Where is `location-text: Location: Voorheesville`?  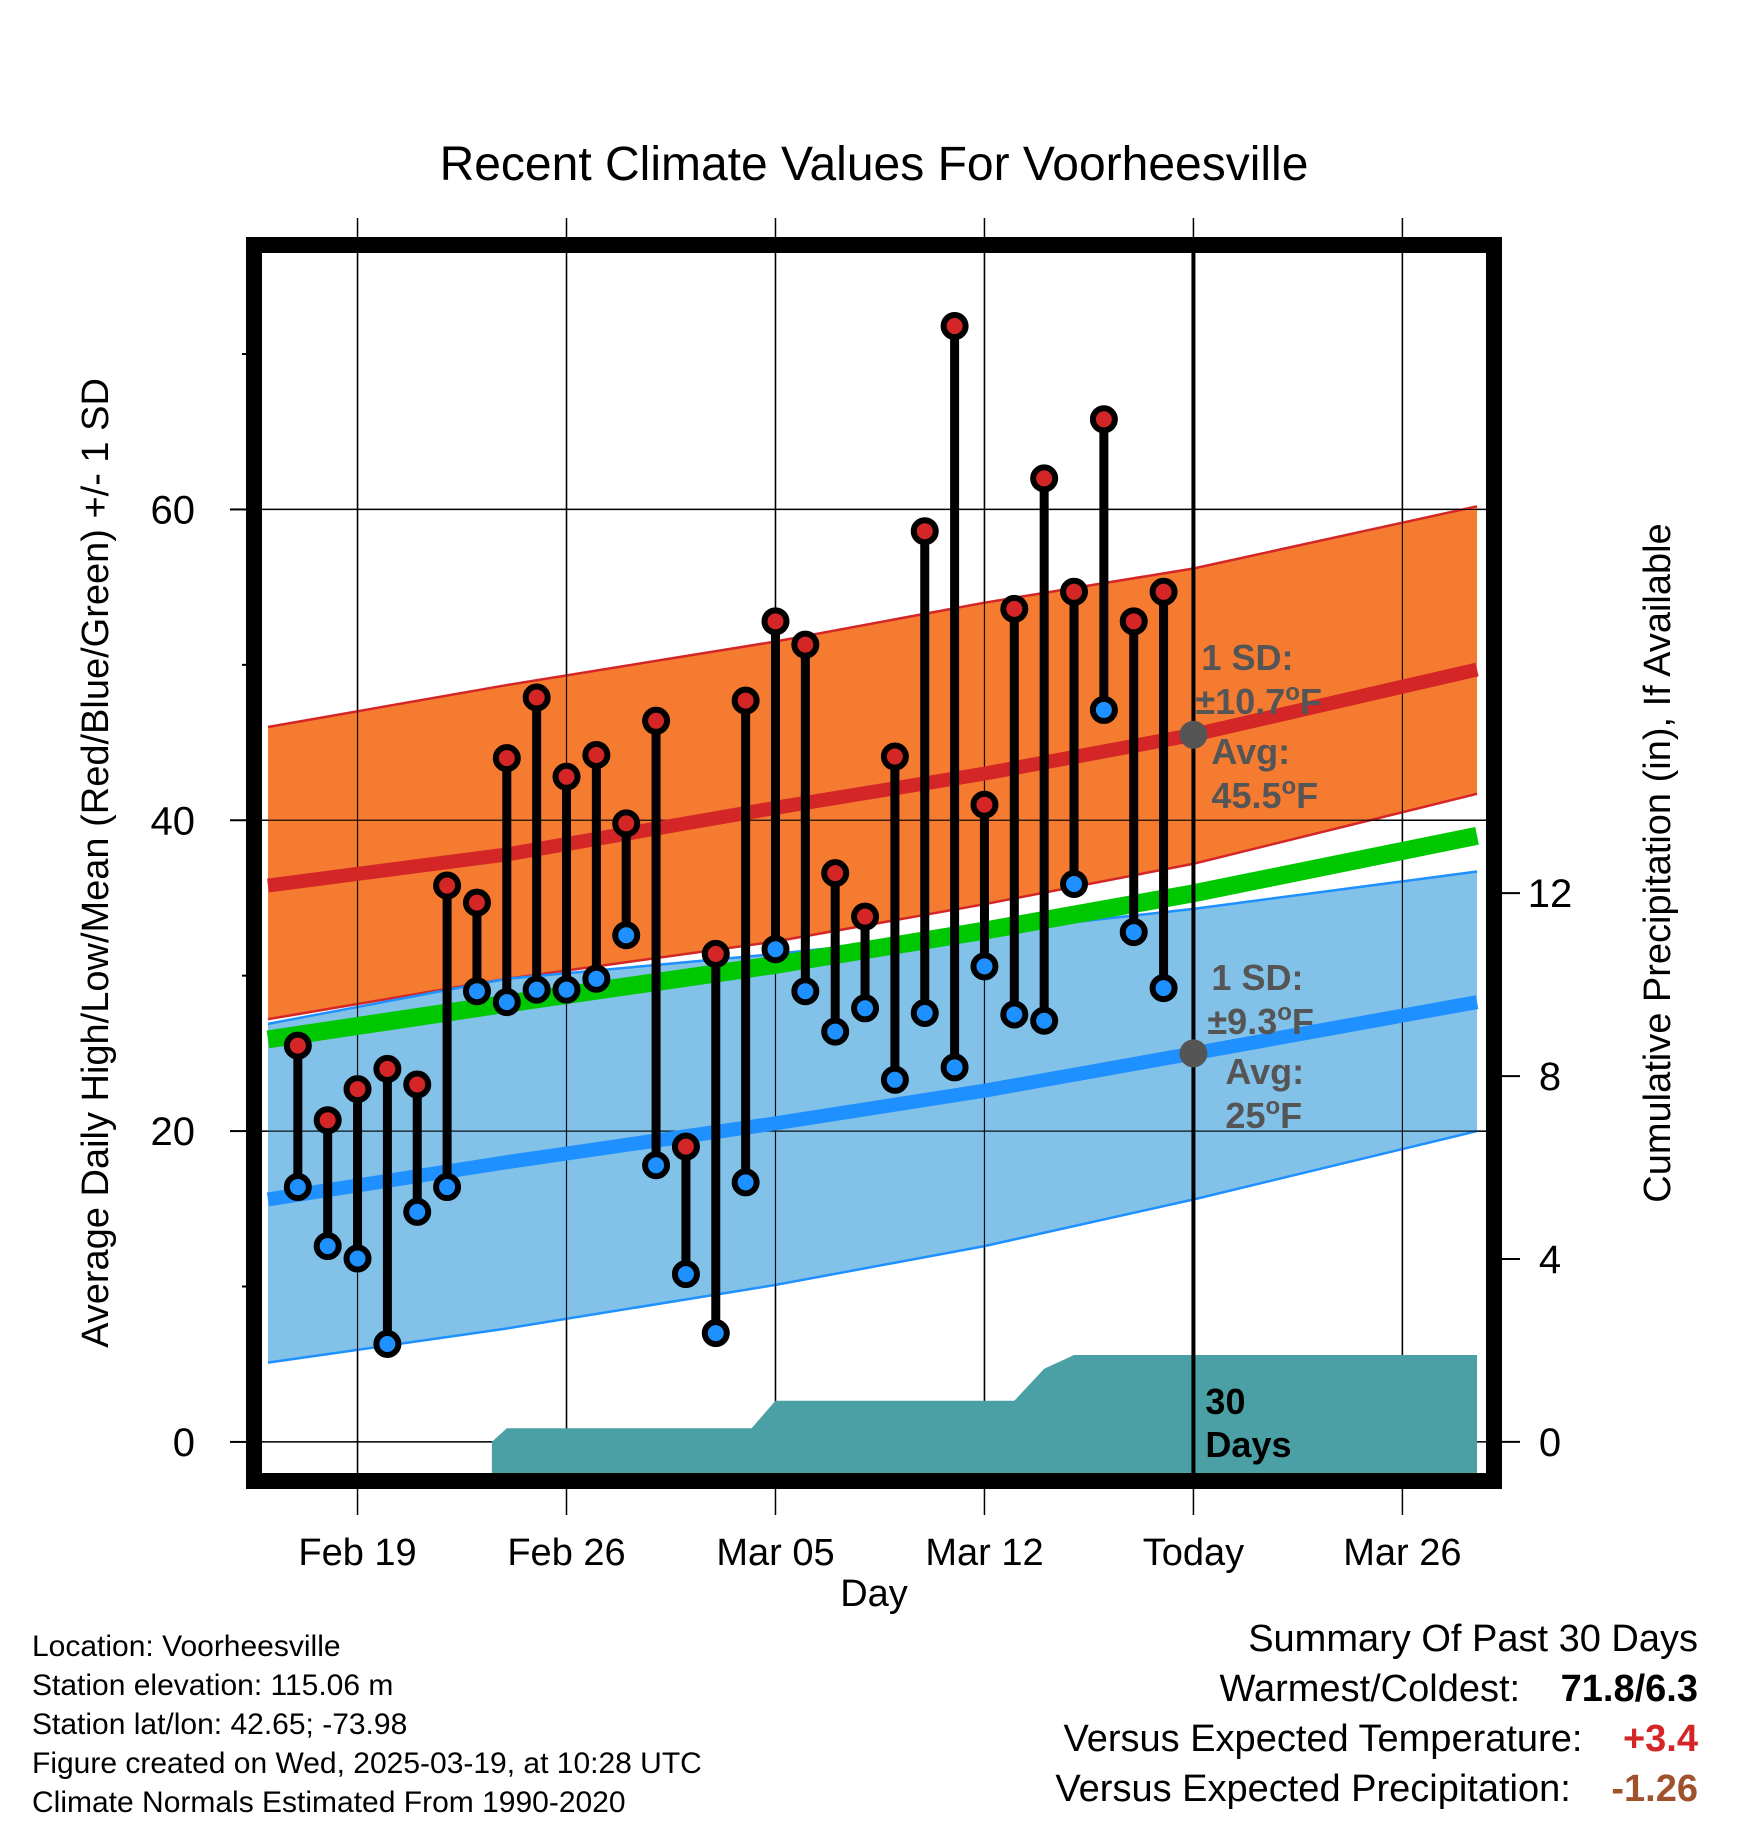
location-text: Location: Voorheesville is located at coordinates (186, 1646).